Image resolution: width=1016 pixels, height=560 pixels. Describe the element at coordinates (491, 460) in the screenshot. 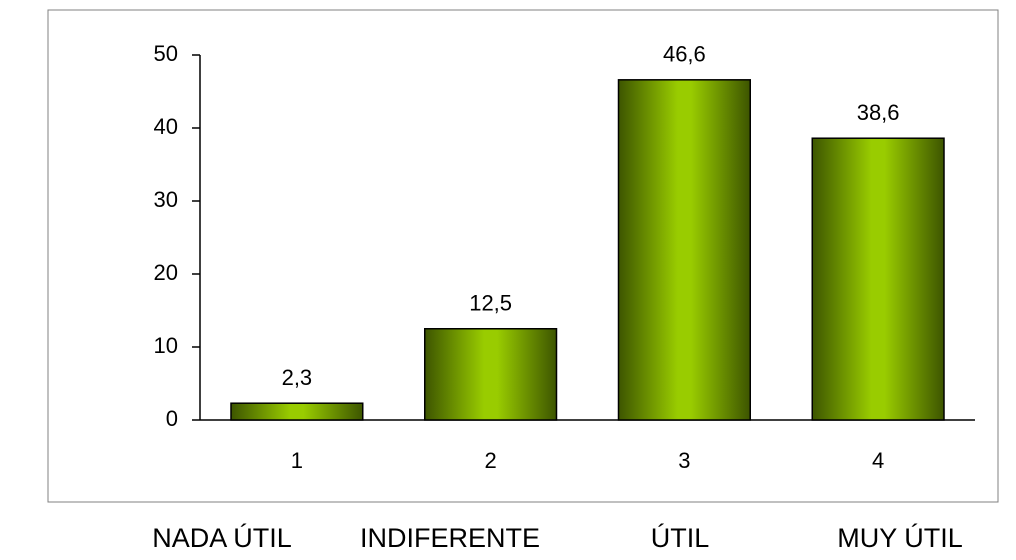

I see `x-tick-label: 2` at that location.